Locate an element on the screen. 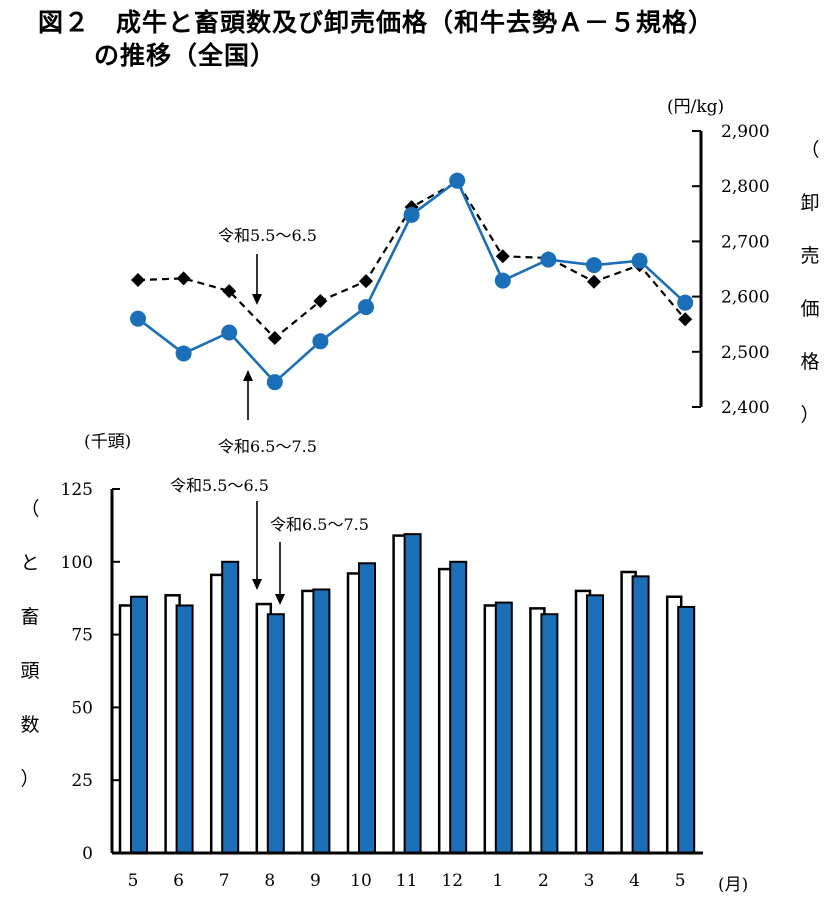 This screenshot has height=901, width=833. bar-y-axis-title-char: 数 is located at coordinates (29, 725).